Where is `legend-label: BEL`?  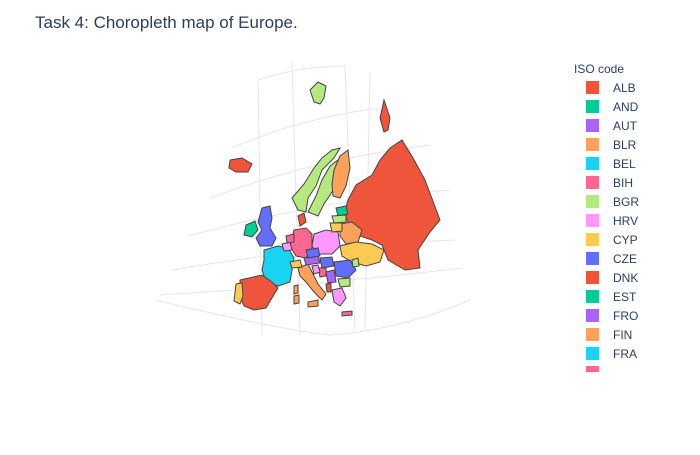 legend-label: BEL is located at coordinates (624, 163).